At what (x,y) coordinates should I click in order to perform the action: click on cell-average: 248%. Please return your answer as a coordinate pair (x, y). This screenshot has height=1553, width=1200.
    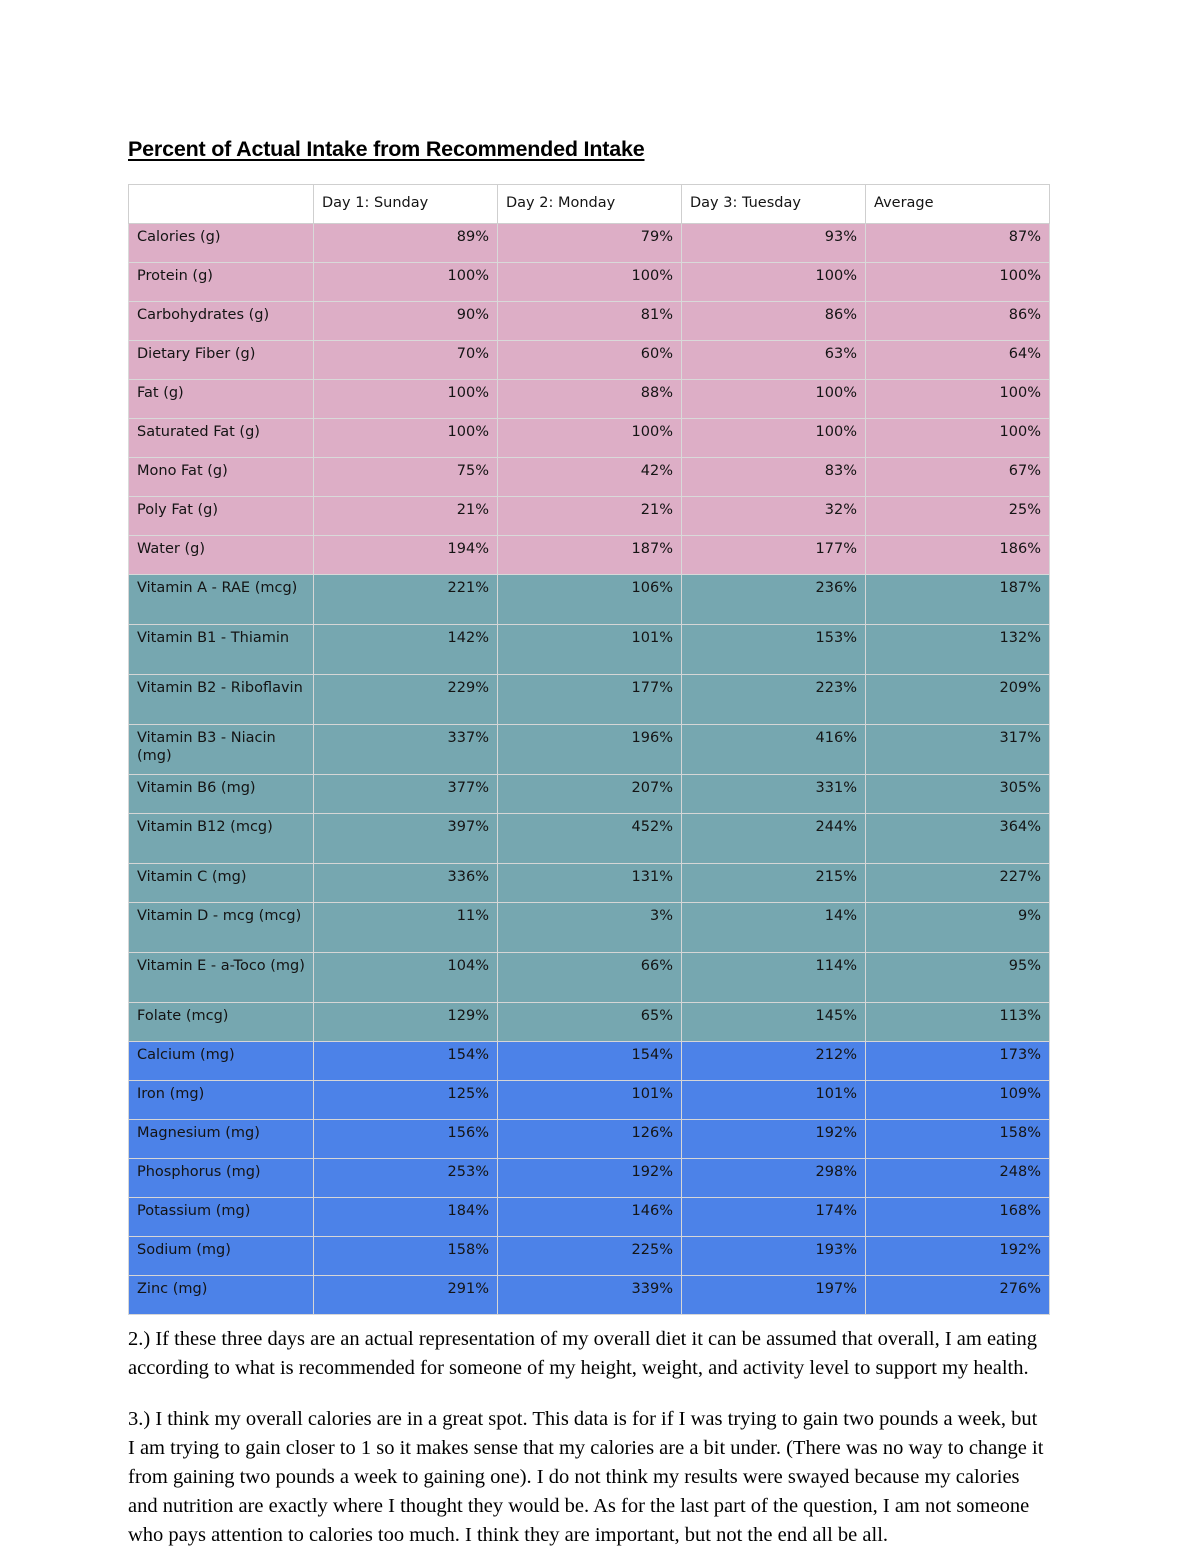
    Looking at the image, I should click on (957, 1177).